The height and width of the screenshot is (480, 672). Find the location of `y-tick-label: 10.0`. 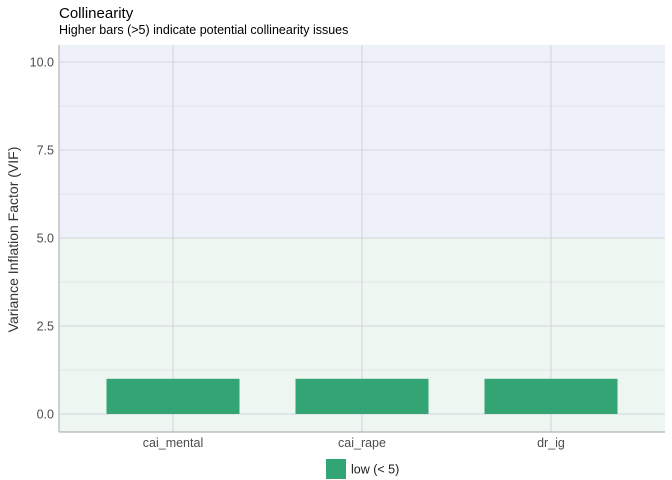

y-tick-label: 10.0 is located at coordinates (42, 63).